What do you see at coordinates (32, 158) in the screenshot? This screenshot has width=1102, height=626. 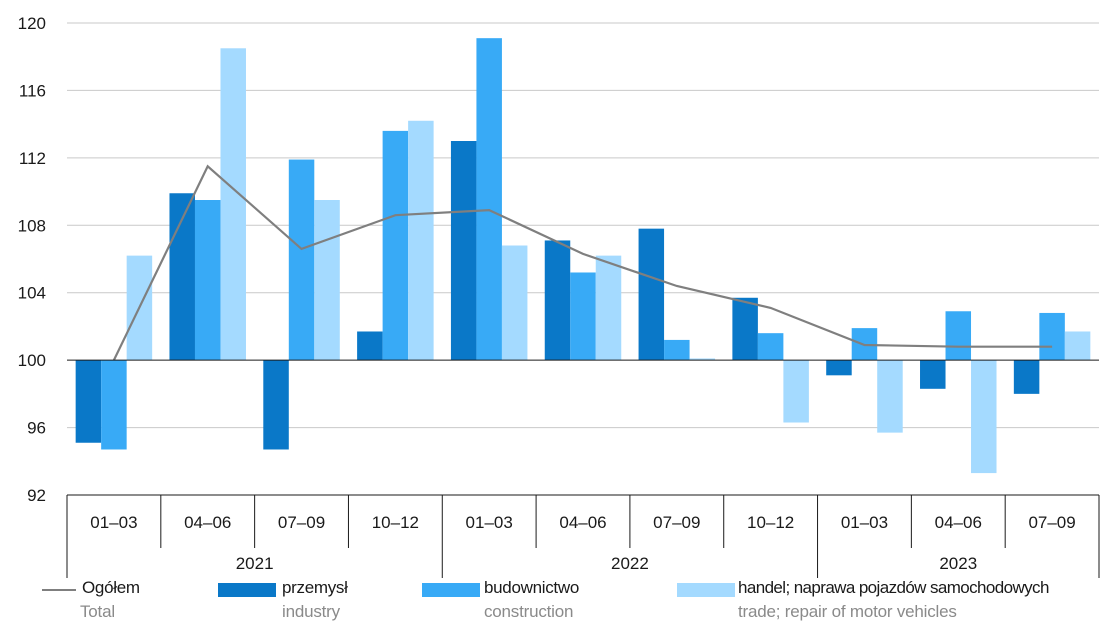 I see `y-tick-label: 112` at bounding box center [32, 158].